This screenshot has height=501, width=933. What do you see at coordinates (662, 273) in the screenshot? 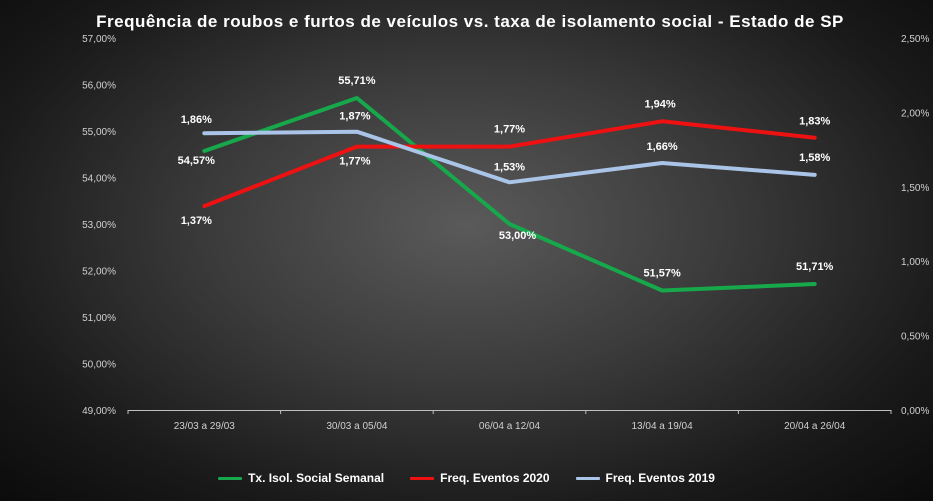
I see `data-label: 51,57%` at bounding box center [662, 273].